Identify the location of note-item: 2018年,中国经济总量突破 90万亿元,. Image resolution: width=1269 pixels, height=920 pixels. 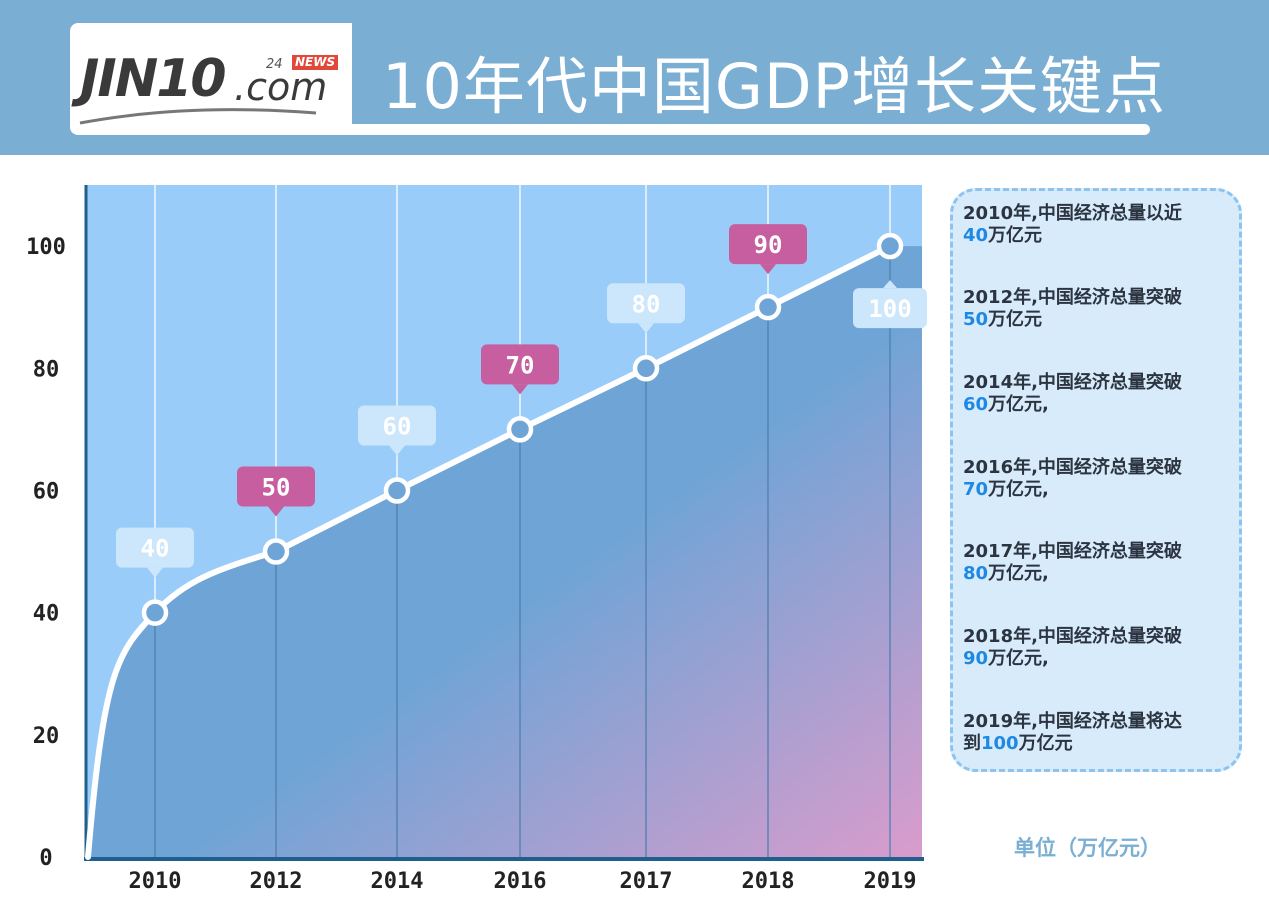
(1103, 648).